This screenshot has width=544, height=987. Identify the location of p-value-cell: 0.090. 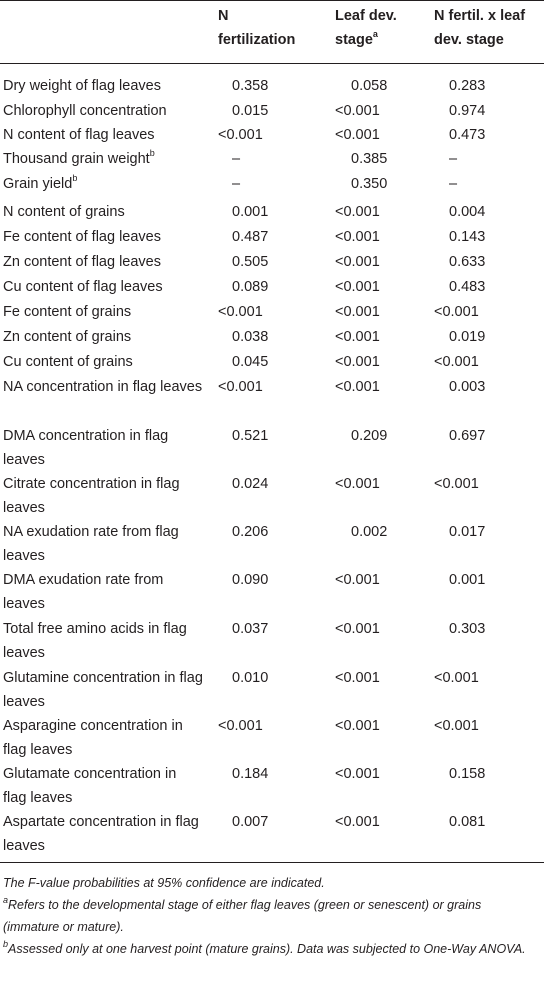
(250, 580).